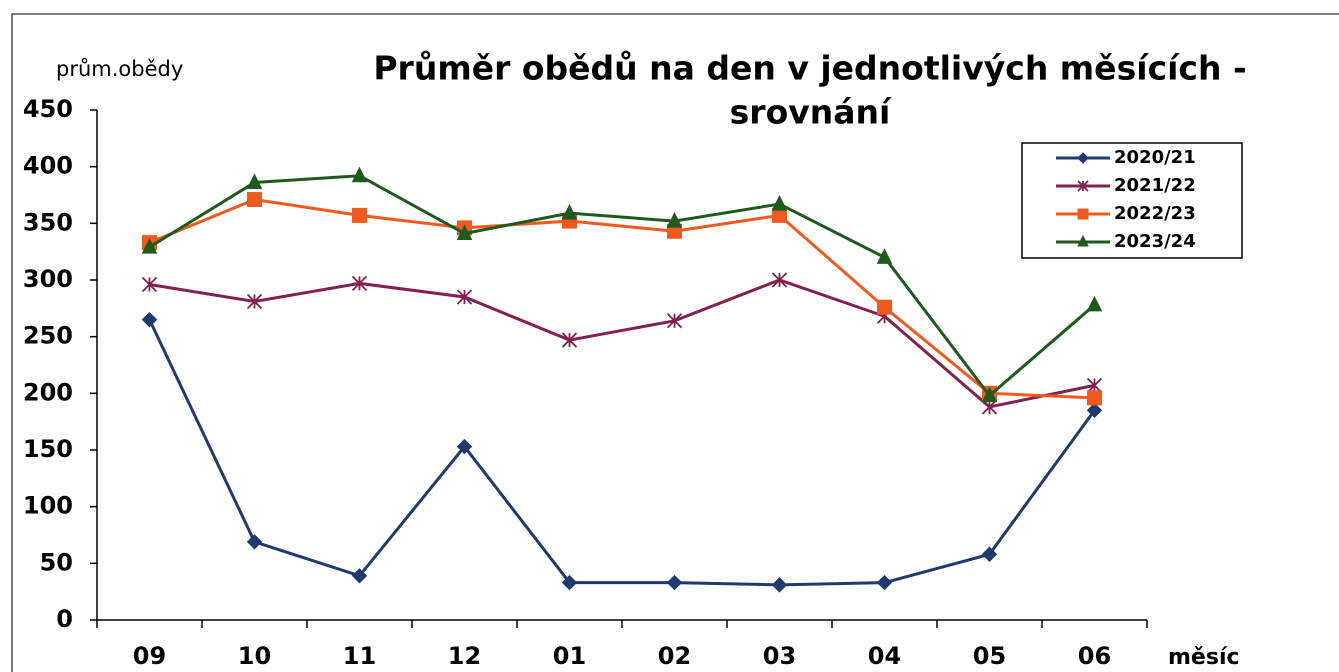 The image size is (1339, 672). Describe the element at coordinates (1155, 185) in the screenshot. I see `legend-label: 2021/22` at that location.